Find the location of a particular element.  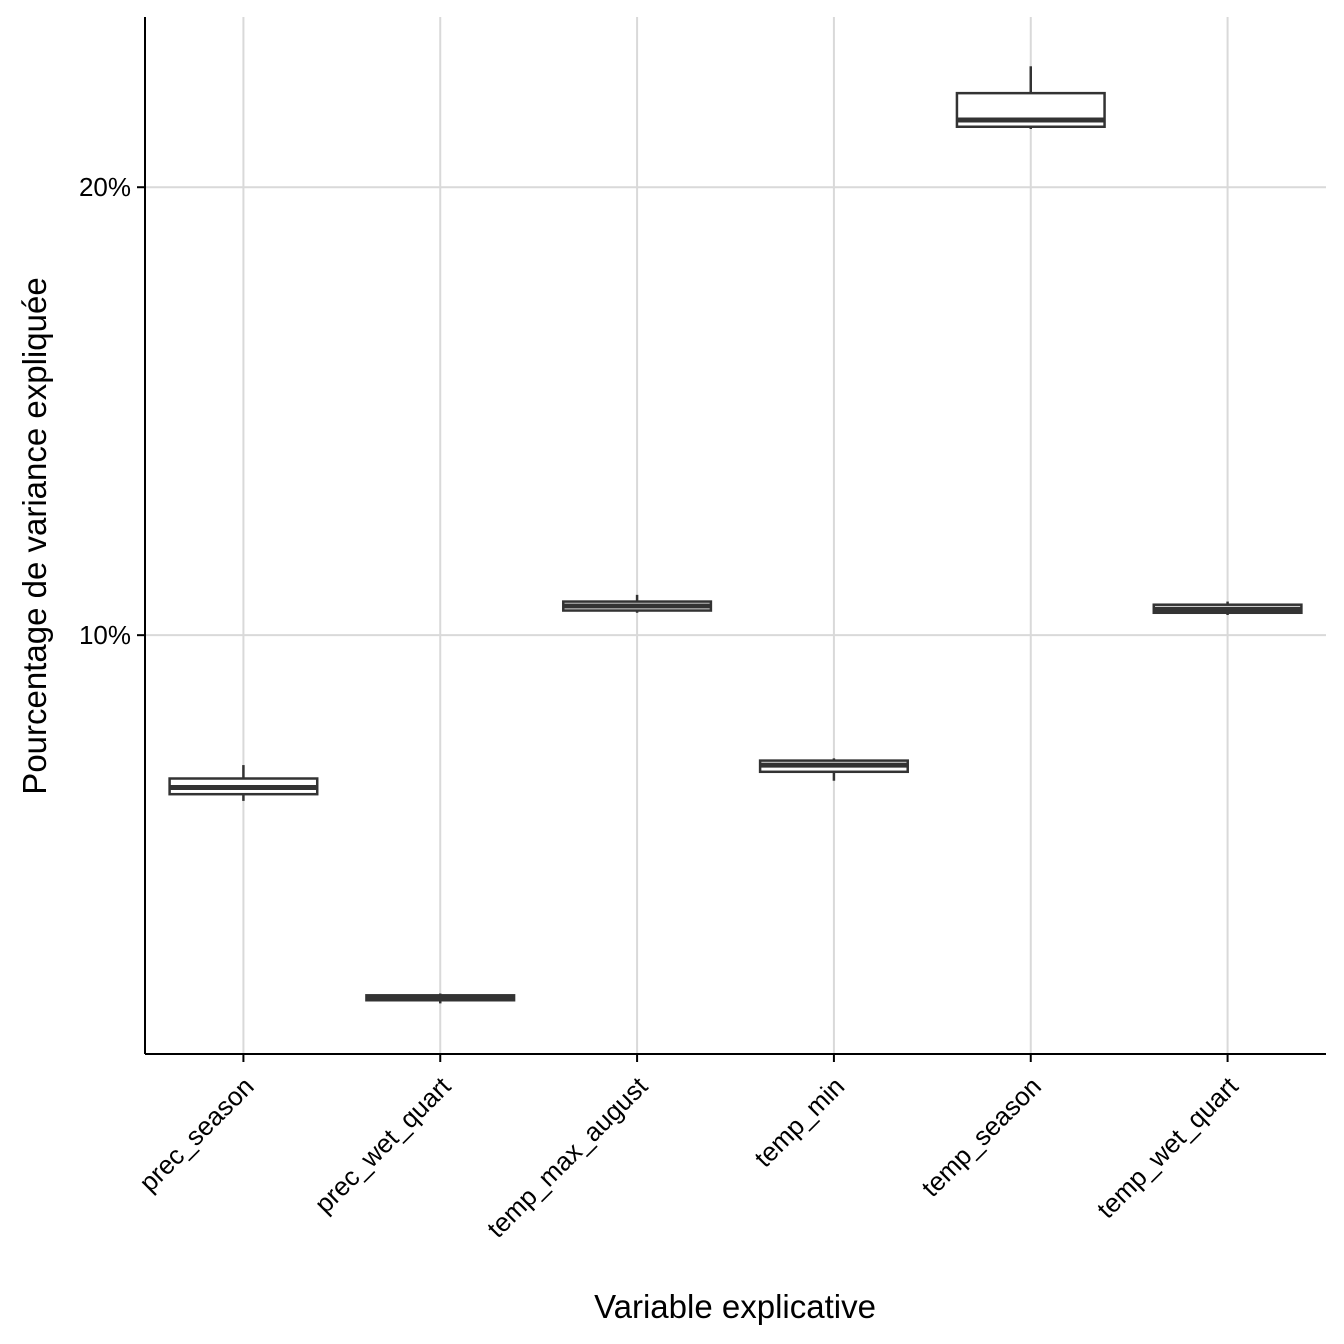

y-tick-label: 20% is located at coordinates (105, 187).